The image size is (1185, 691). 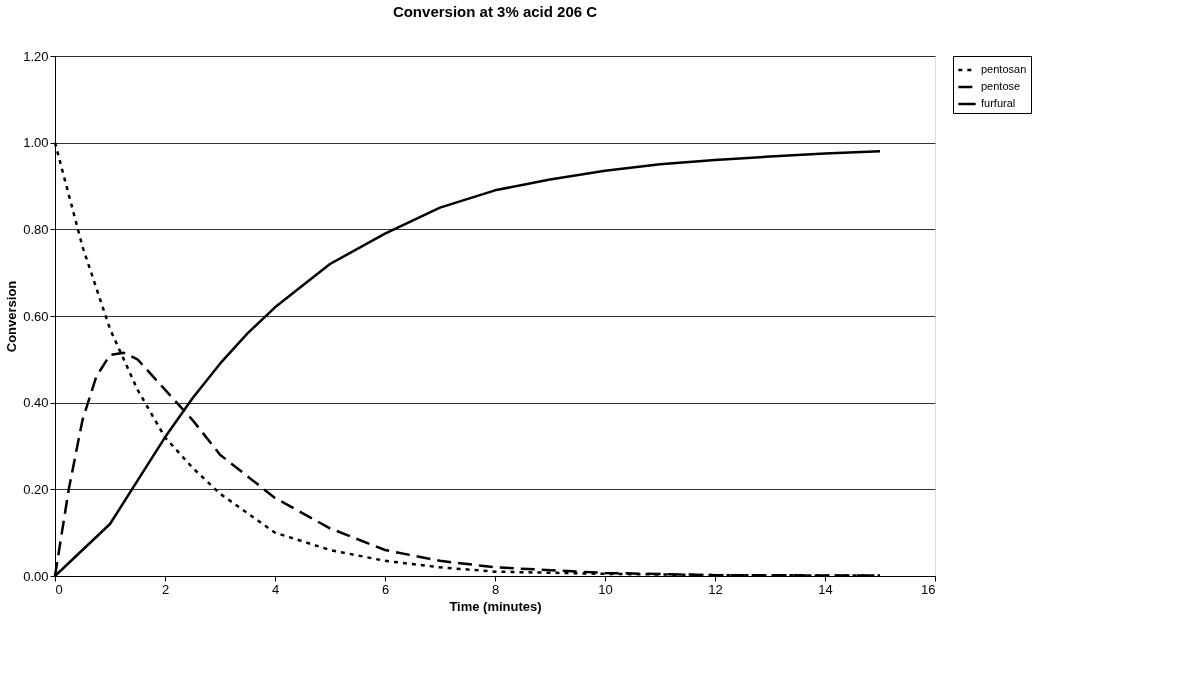 I want to click on y-tick-label: 1.20, so click(x=36, y=56).